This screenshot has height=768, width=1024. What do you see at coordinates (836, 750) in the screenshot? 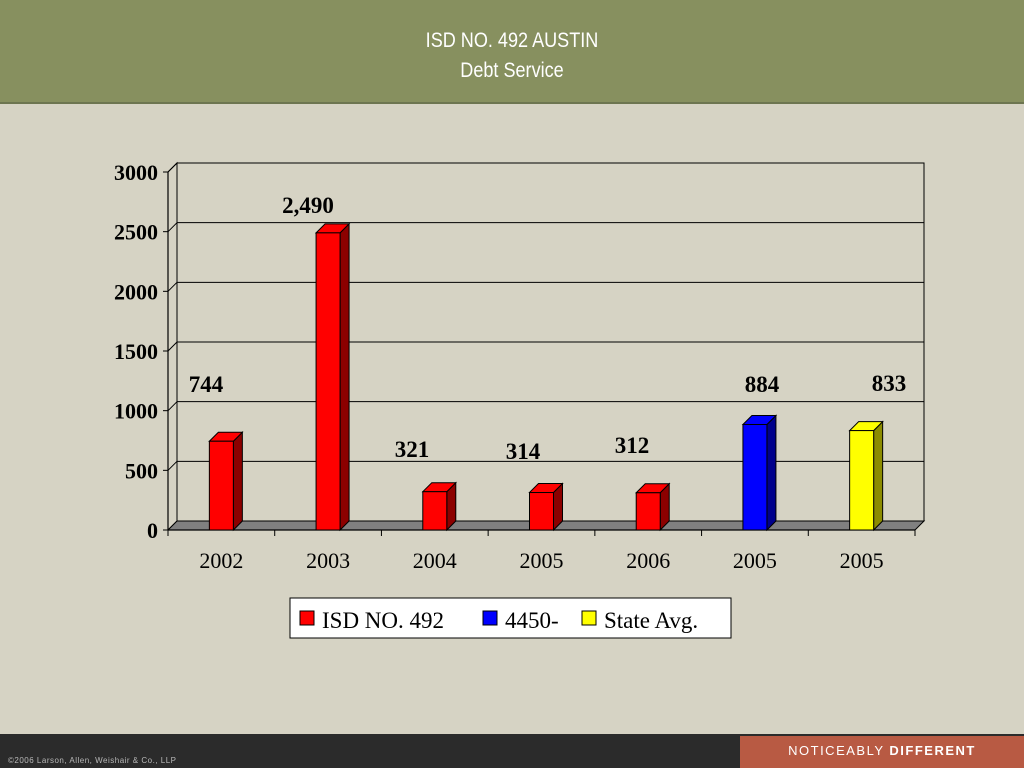
I see `tagline-light: NOTICEABLY` at bounding box center [836, 750].